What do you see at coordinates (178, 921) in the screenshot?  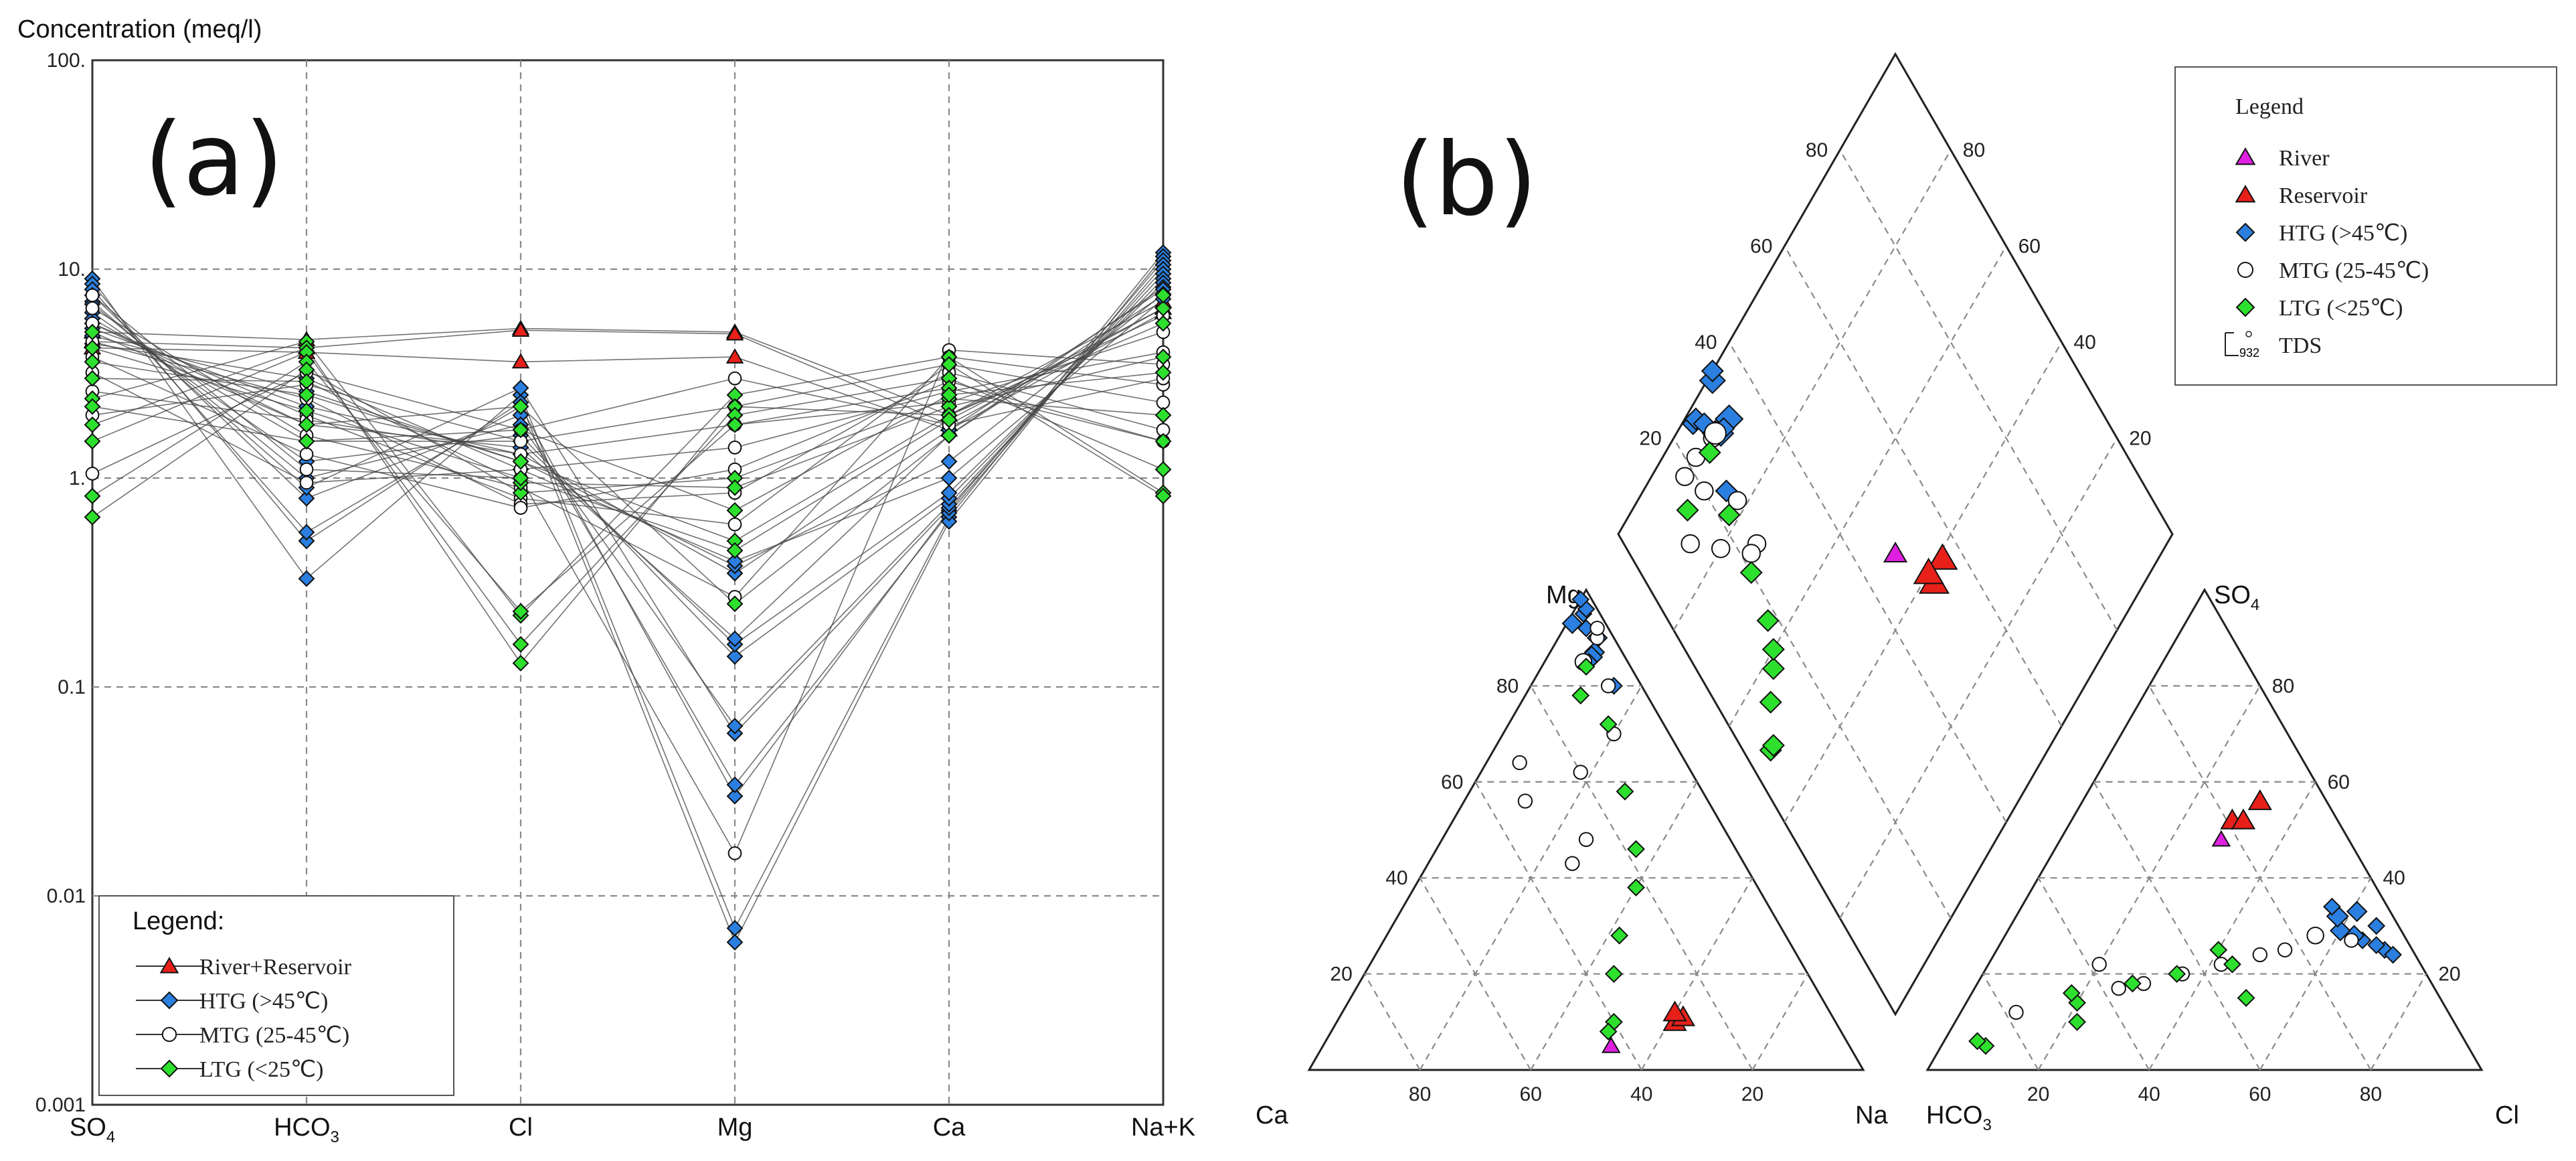 I see `legend-title: Legend:` at bounding box center [178, 921].